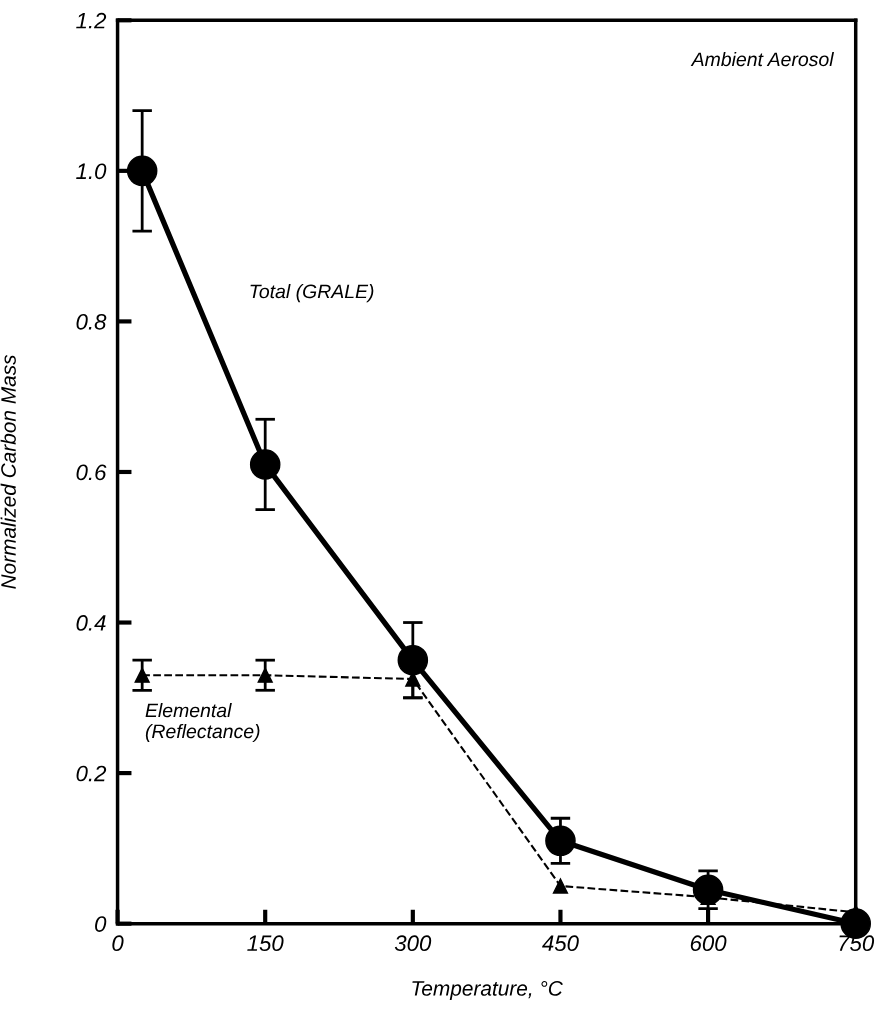  I want to click on y-tick-label: 0.4, so click(91, 623).